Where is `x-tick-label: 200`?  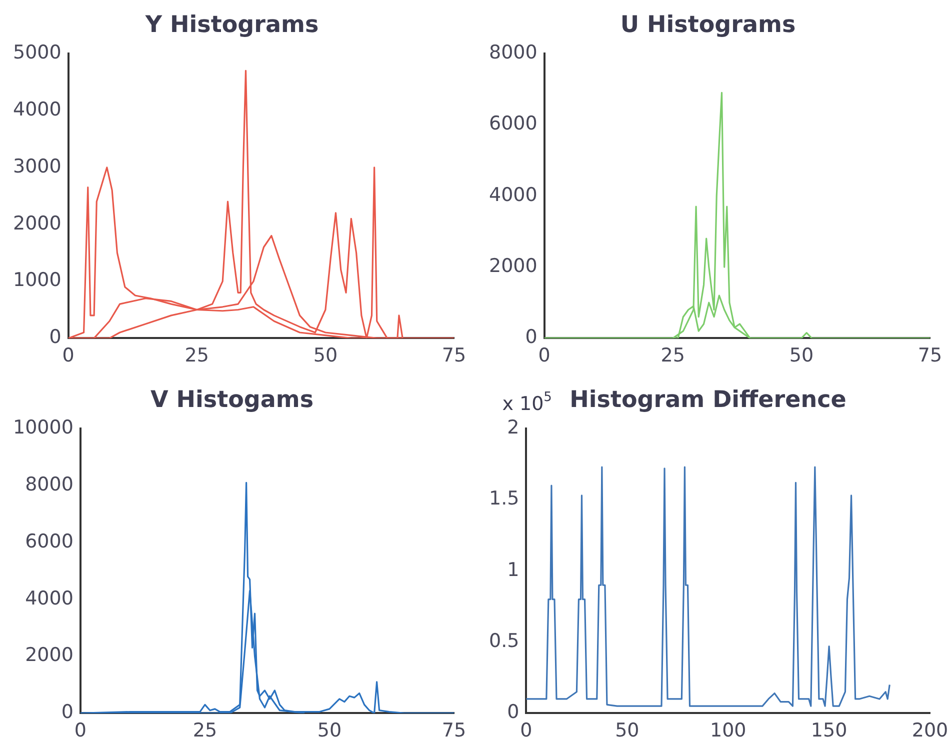
x-tick-label: 200 is located at coordinates (930, 731).